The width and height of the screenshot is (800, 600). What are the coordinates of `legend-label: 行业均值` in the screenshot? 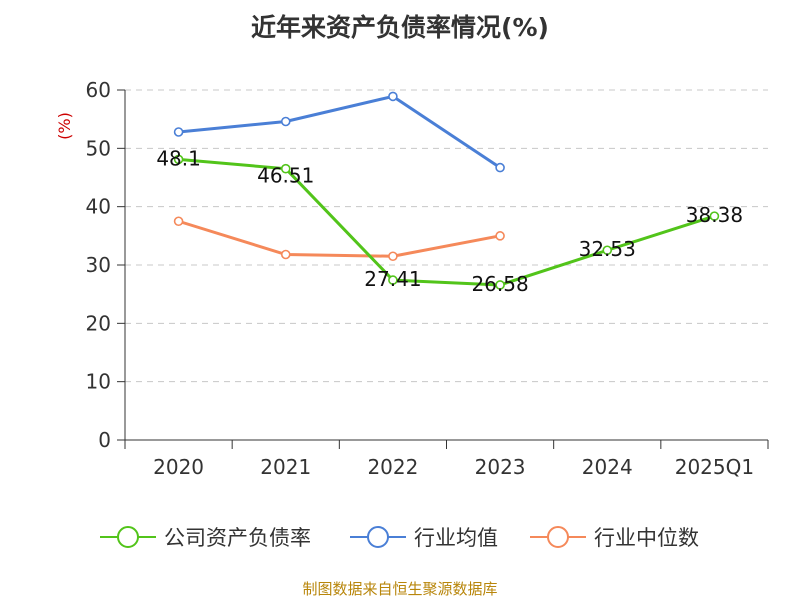 It's located at (456, 538).